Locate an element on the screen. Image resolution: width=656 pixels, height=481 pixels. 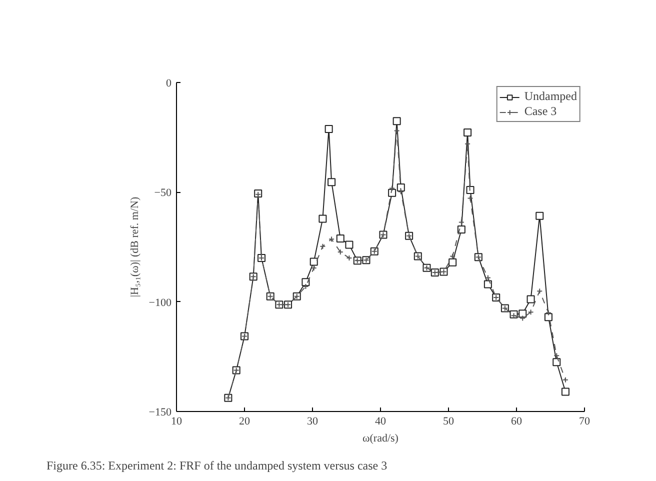
y-tick-label: 0 is located at coordinates (169, 84).